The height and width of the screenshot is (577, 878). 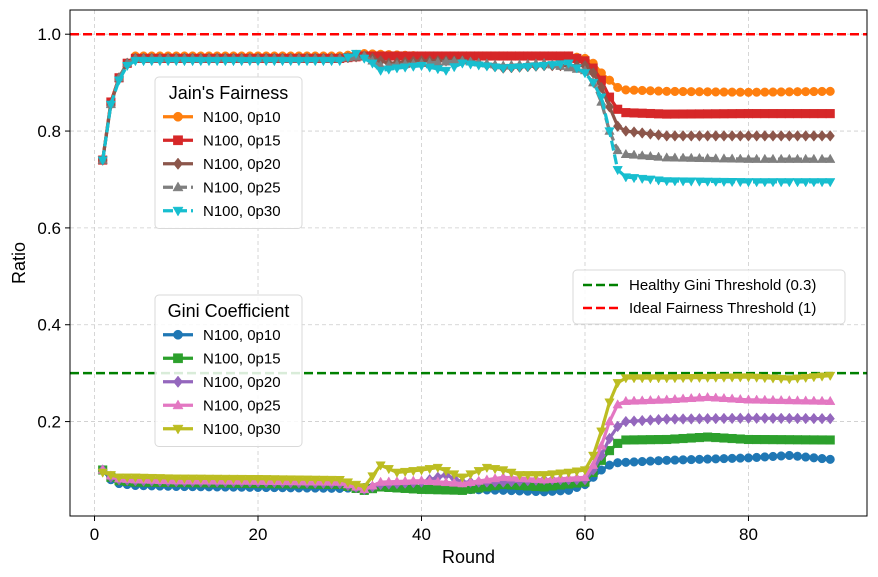 What do you see at coordinates (468, 557) in the screenshot?
I see `x-axis-title: Round` at bounding box center [468, 557].